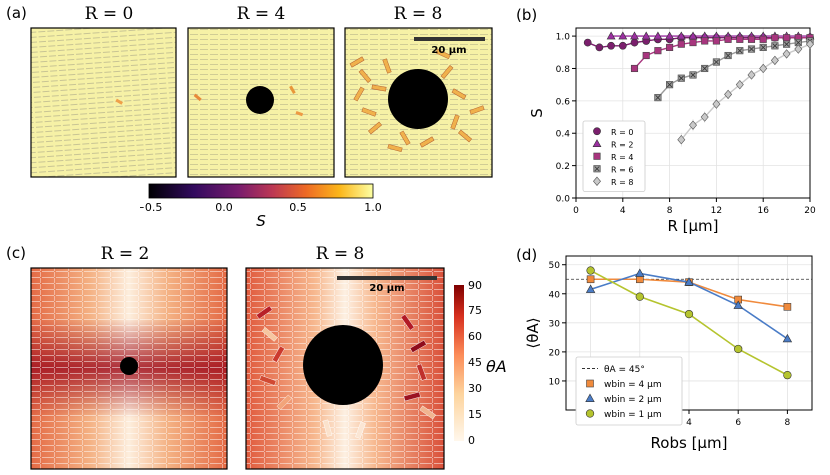  I want to click on panel-a-title-r8: R = 8, so click(418, 14).